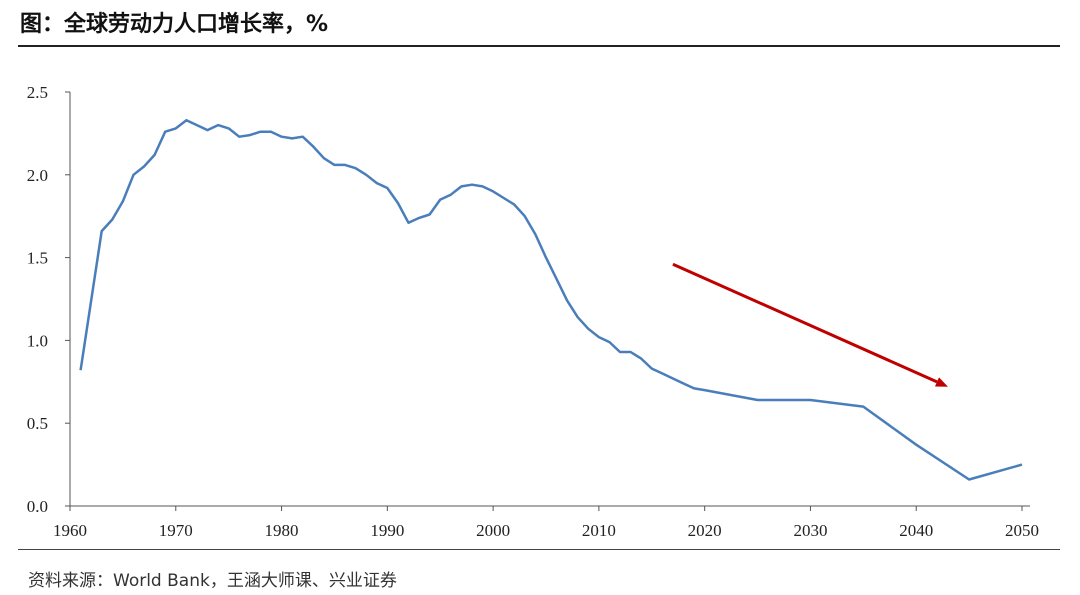  What do you see at coordinates (546, 523) in the screenshot?
I see `x-axis-ticks: 1960 1970 1980 1990 2000 2010 2020 2030 2040 2050` at bounding box center [546, 523].